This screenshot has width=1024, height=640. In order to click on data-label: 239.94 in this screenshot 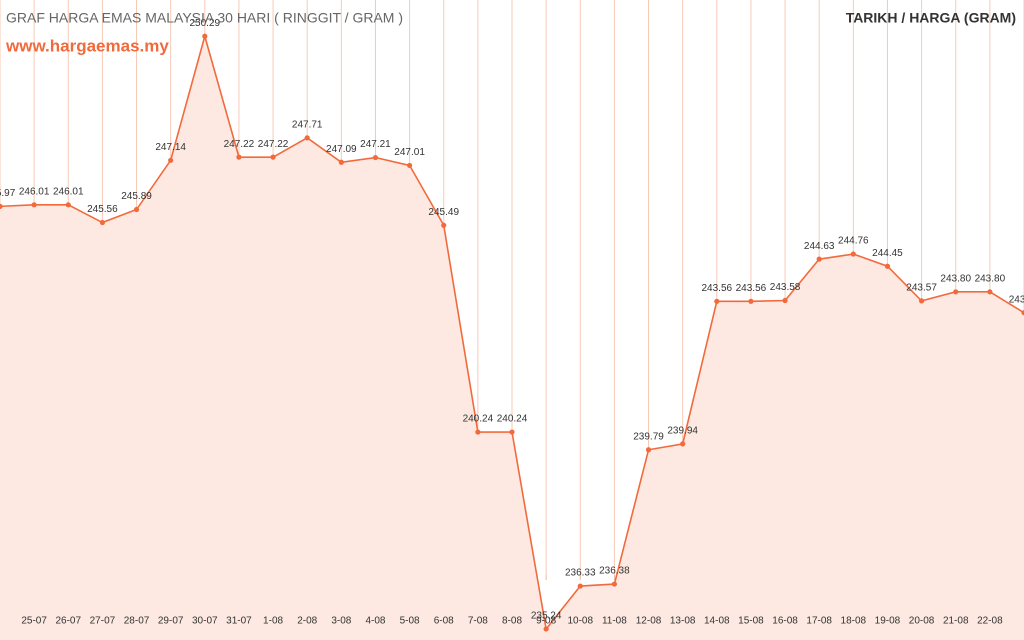, I will do `click(682, 431)`.